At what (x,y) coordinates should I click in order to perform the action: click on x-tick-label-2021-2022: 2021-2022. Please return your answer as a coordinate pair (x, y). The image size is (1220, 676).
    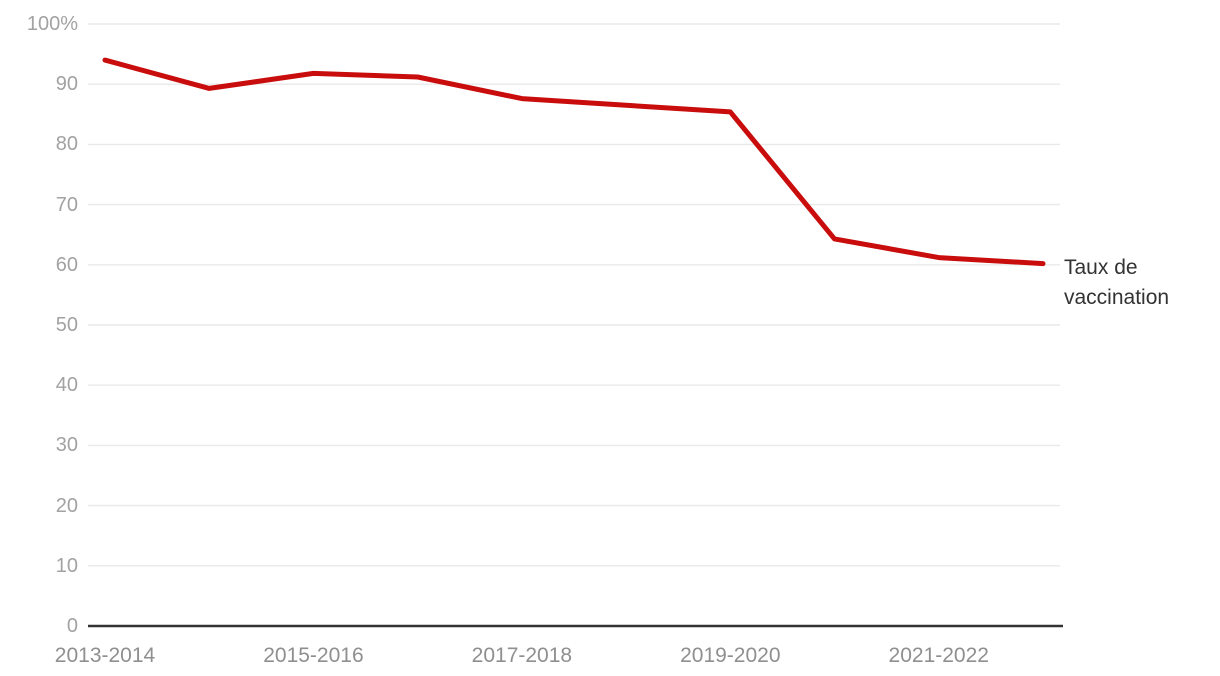
    Looking at the image, I should click on (938, 655).